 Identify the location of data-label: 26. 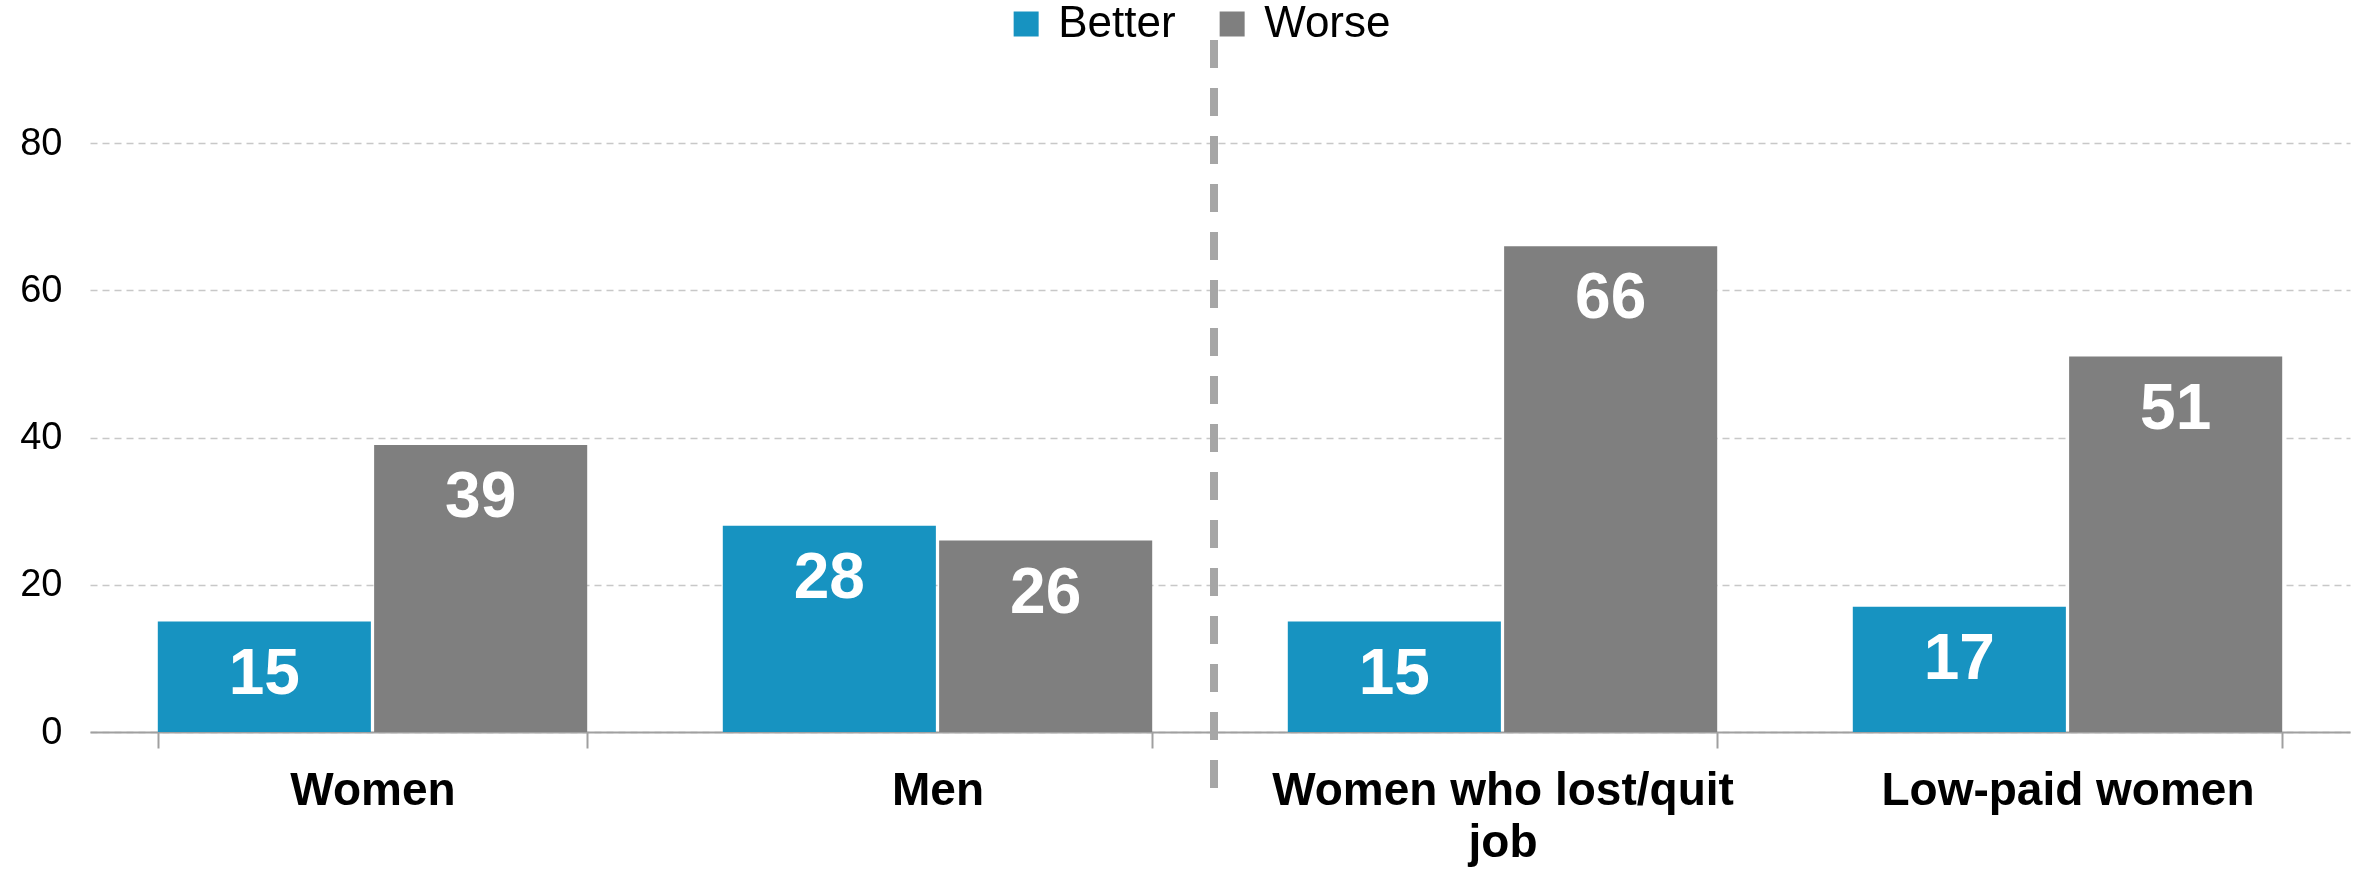
(1046, 590).